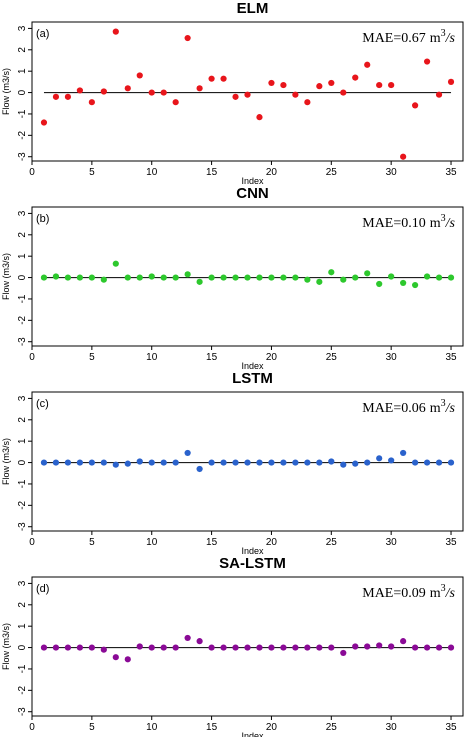  Describe the element at coordinates (450, 38) in the screenshot. I see `mae-unit-rest: /s` at that location.